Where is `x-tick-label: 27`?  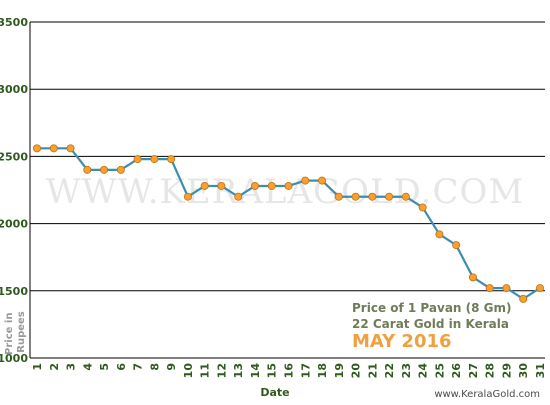
x-tick-label: 27 is located at coordinates (473, 370).